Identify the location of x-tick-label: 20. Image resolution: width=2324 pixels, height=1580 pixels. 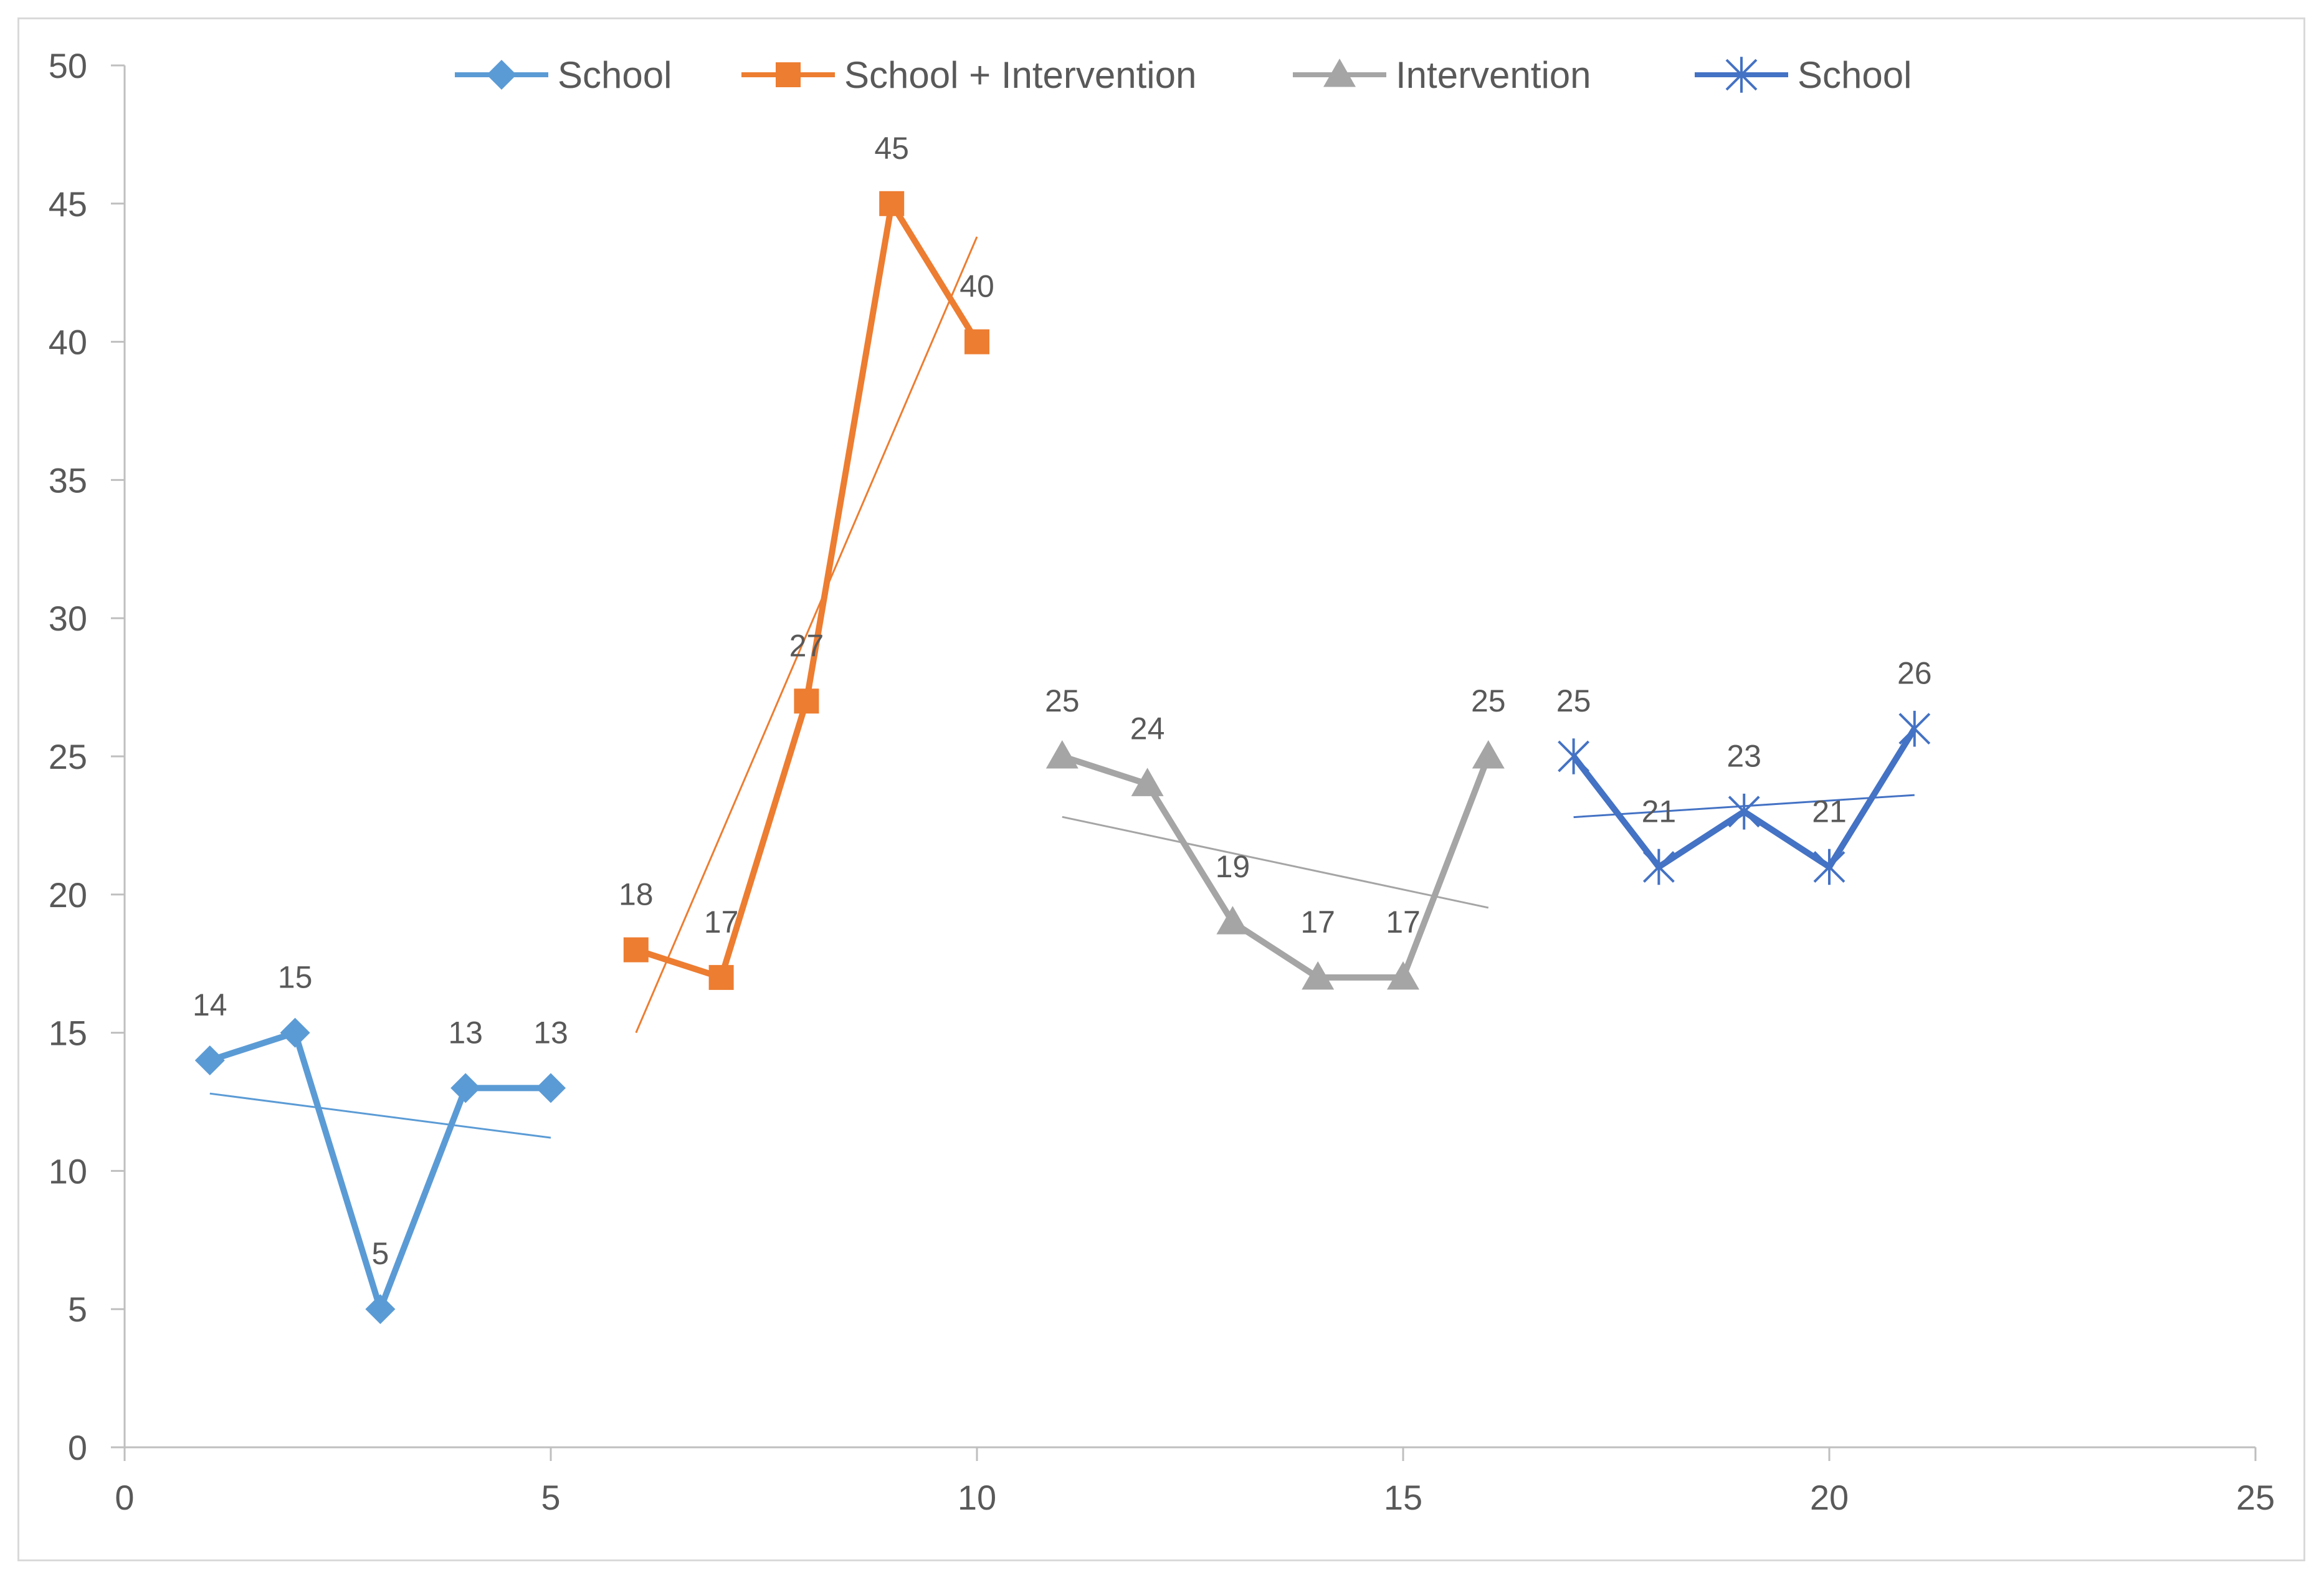
(1829, 1497).